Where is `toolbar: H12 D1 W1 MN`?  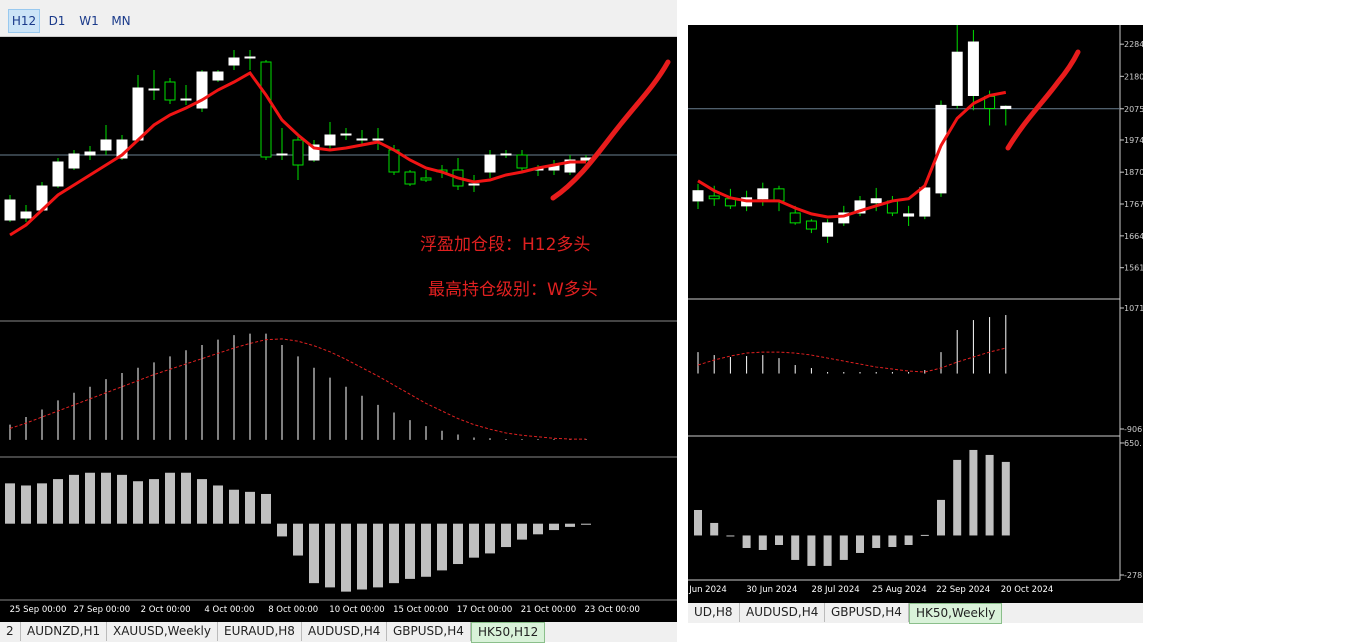 toolbar: H12 D1 W1 MN is located at coordinates (338, 18).